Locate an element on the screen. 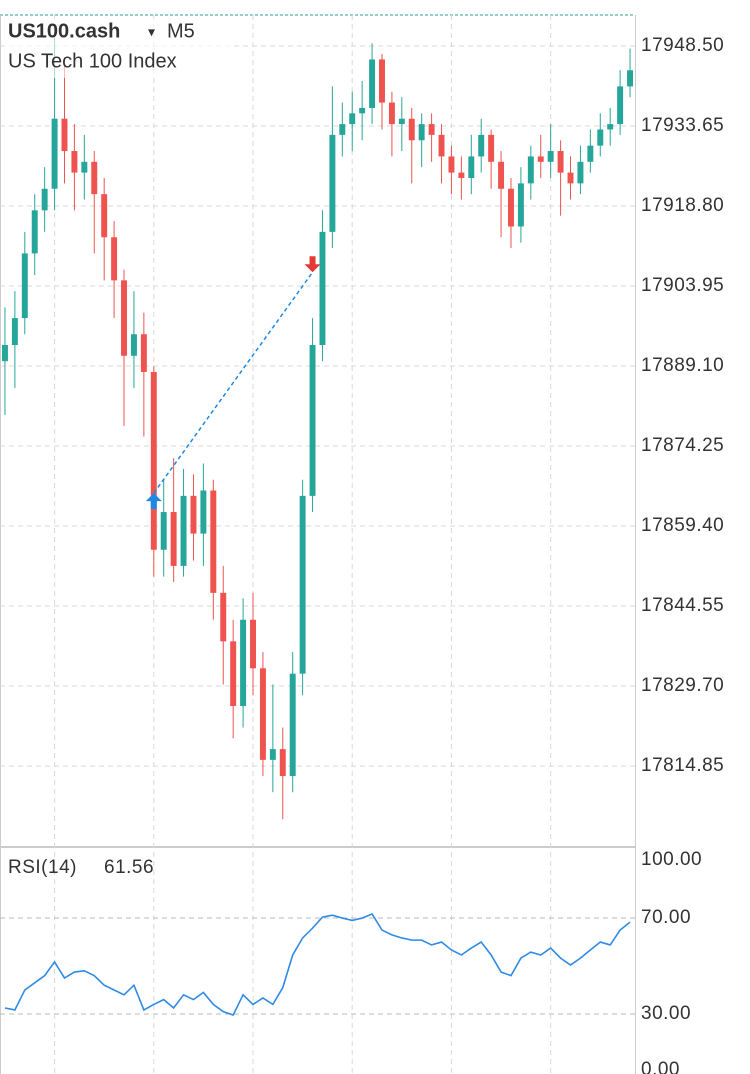 This screenshot has width=750, height=1074. timeframe: M5 is located at coordinates (181, 31).